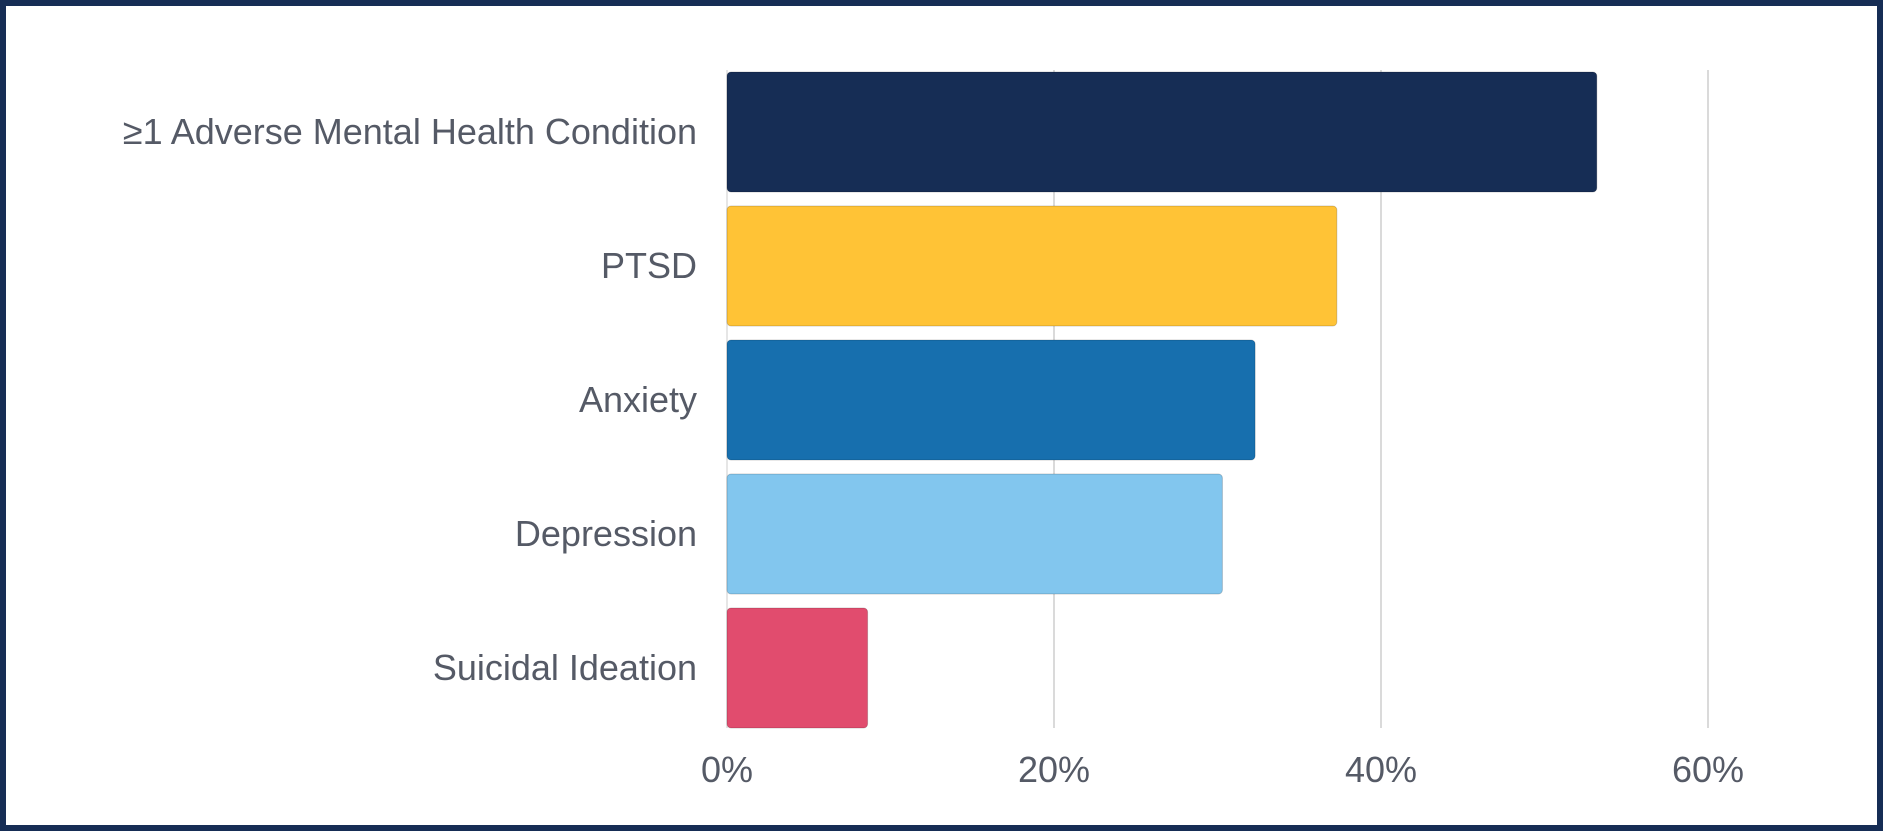 The height and width of the screenshot is (831, 1883). Describe the element at coordinates (606, 533) in the screenshot. I see `category-label: Depression` at that location.